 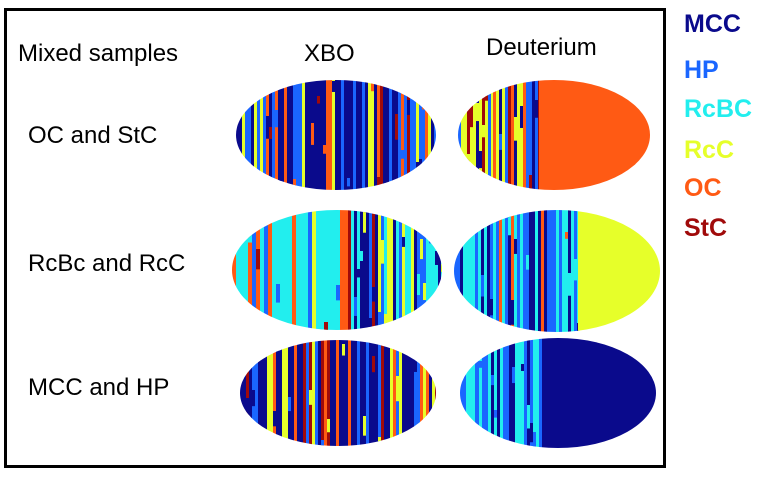 I want to click on row-label-rcbc-rcc: RcBc and RcC, so click(x=107, y=263).